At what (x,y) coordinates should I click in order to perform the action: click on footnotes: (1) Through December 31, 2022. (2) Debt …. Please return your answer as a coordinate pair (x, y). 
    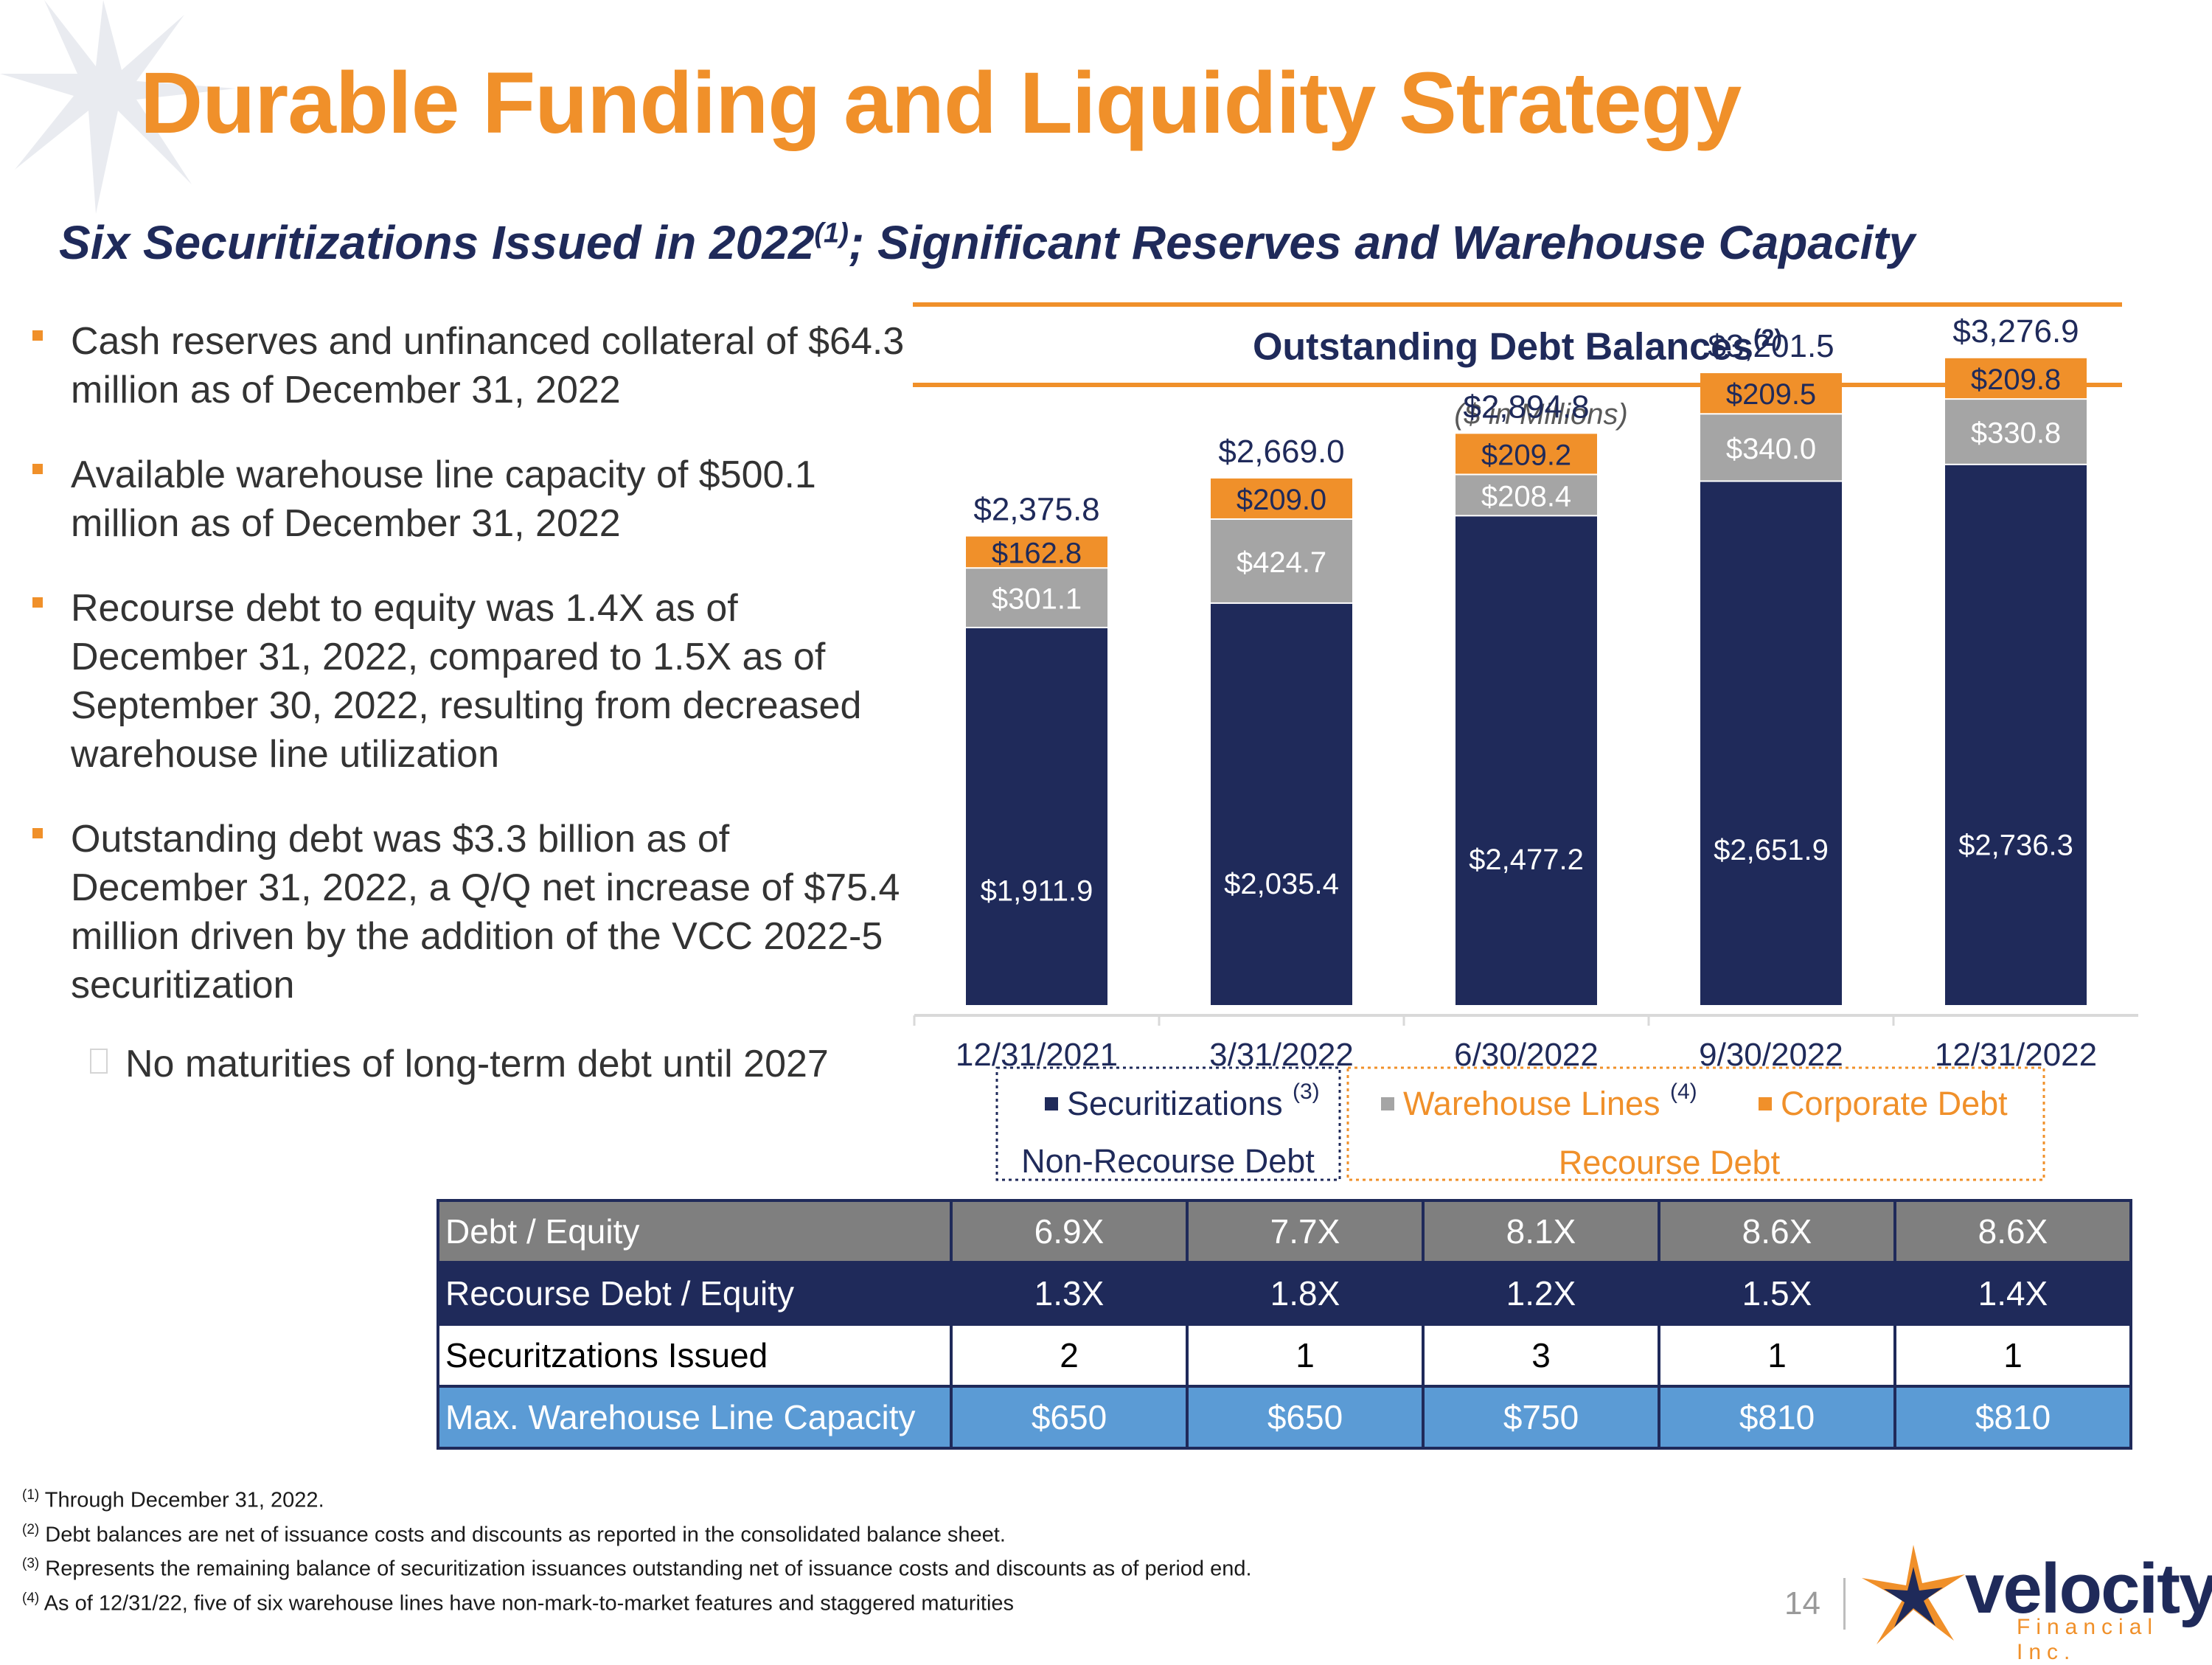
    Looking at the image, I should click on (637, 1550).